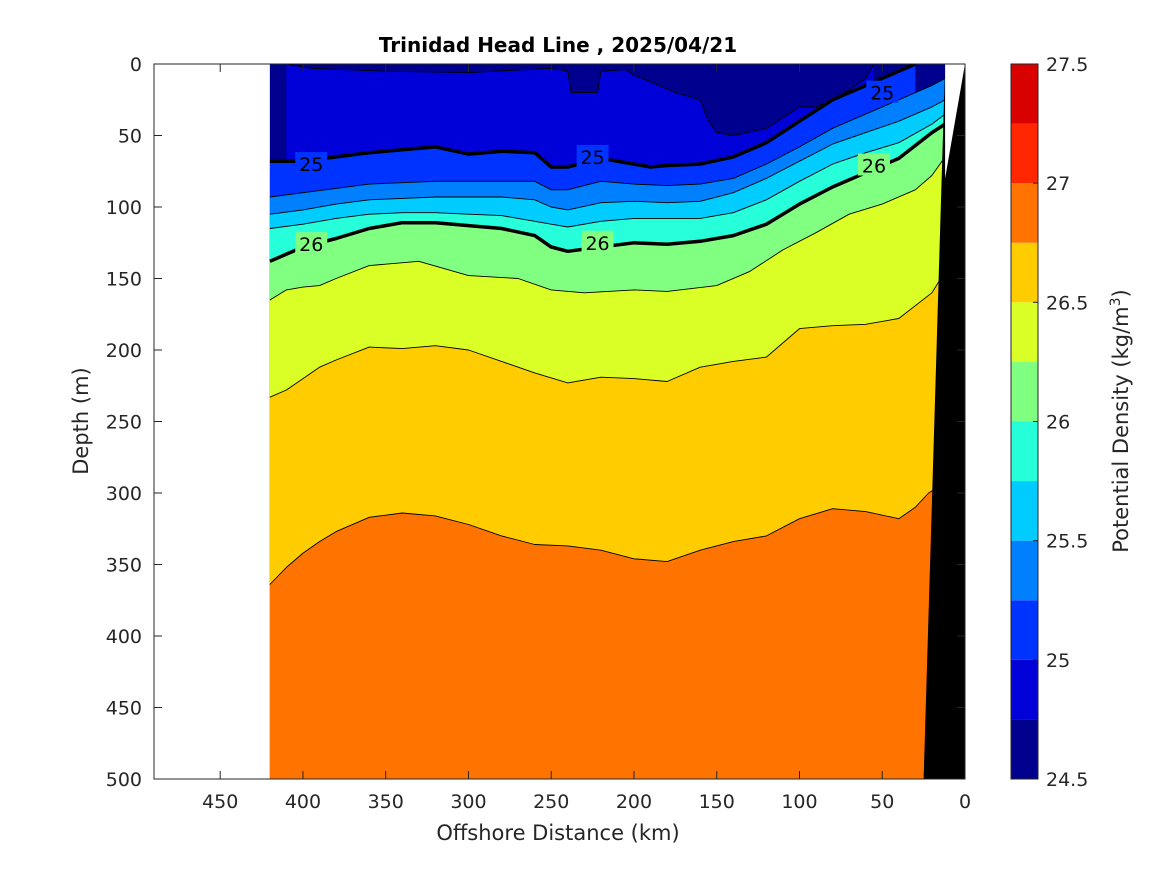 Image resolution: width=1167 pixels, height=875 pixels. I want to click on bathymetry-layer, so click(944, 421).